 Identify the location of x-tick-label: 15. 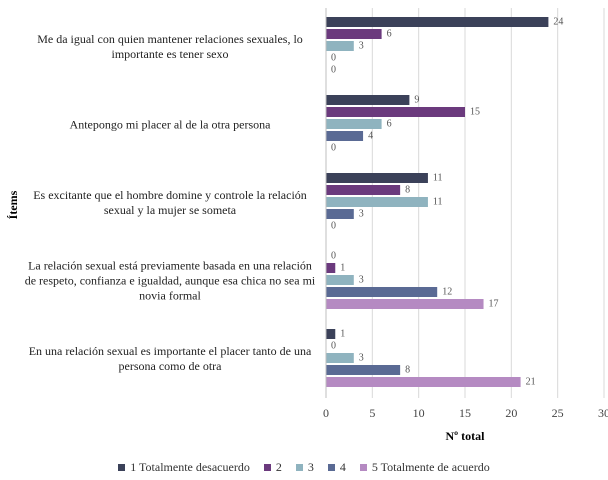
(465, 413).